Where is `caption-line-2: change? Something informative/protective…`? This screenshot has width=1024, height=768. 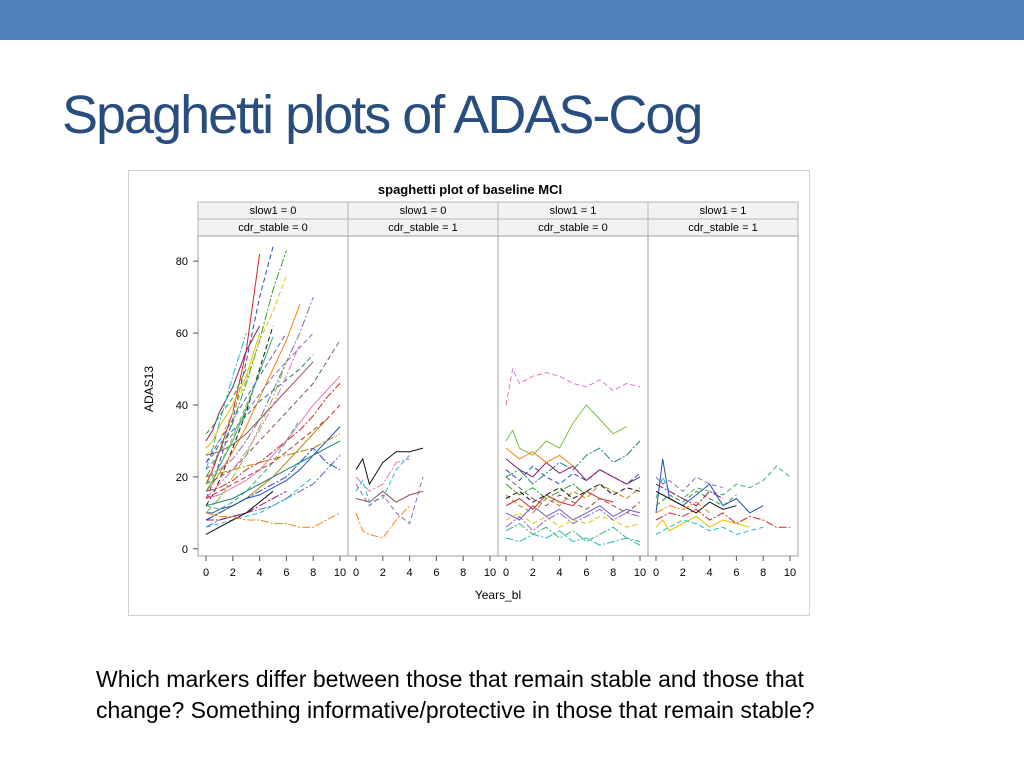
caption-line-2: change? Something informative/protective… is located at coordinates (455, 710).